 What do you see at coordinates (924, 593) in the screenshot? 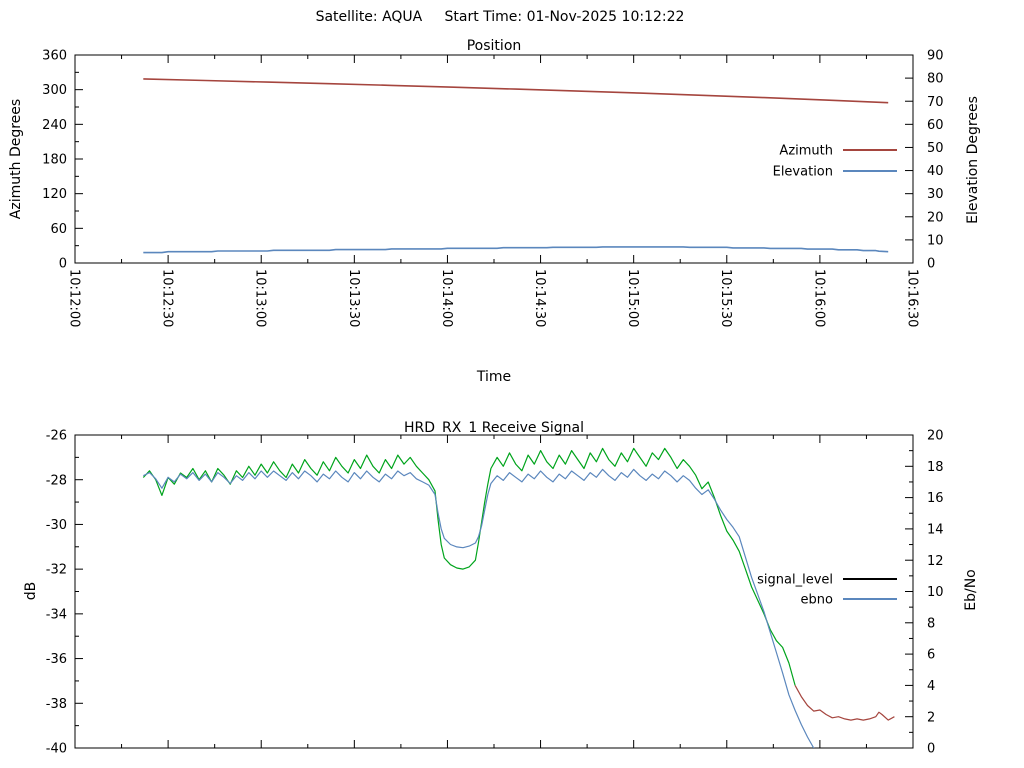
I see `receive-signal-chart-y-axis-right: 0 2 4 6 8 10 12 14 16 18 20` at bounding box center [924, 593].